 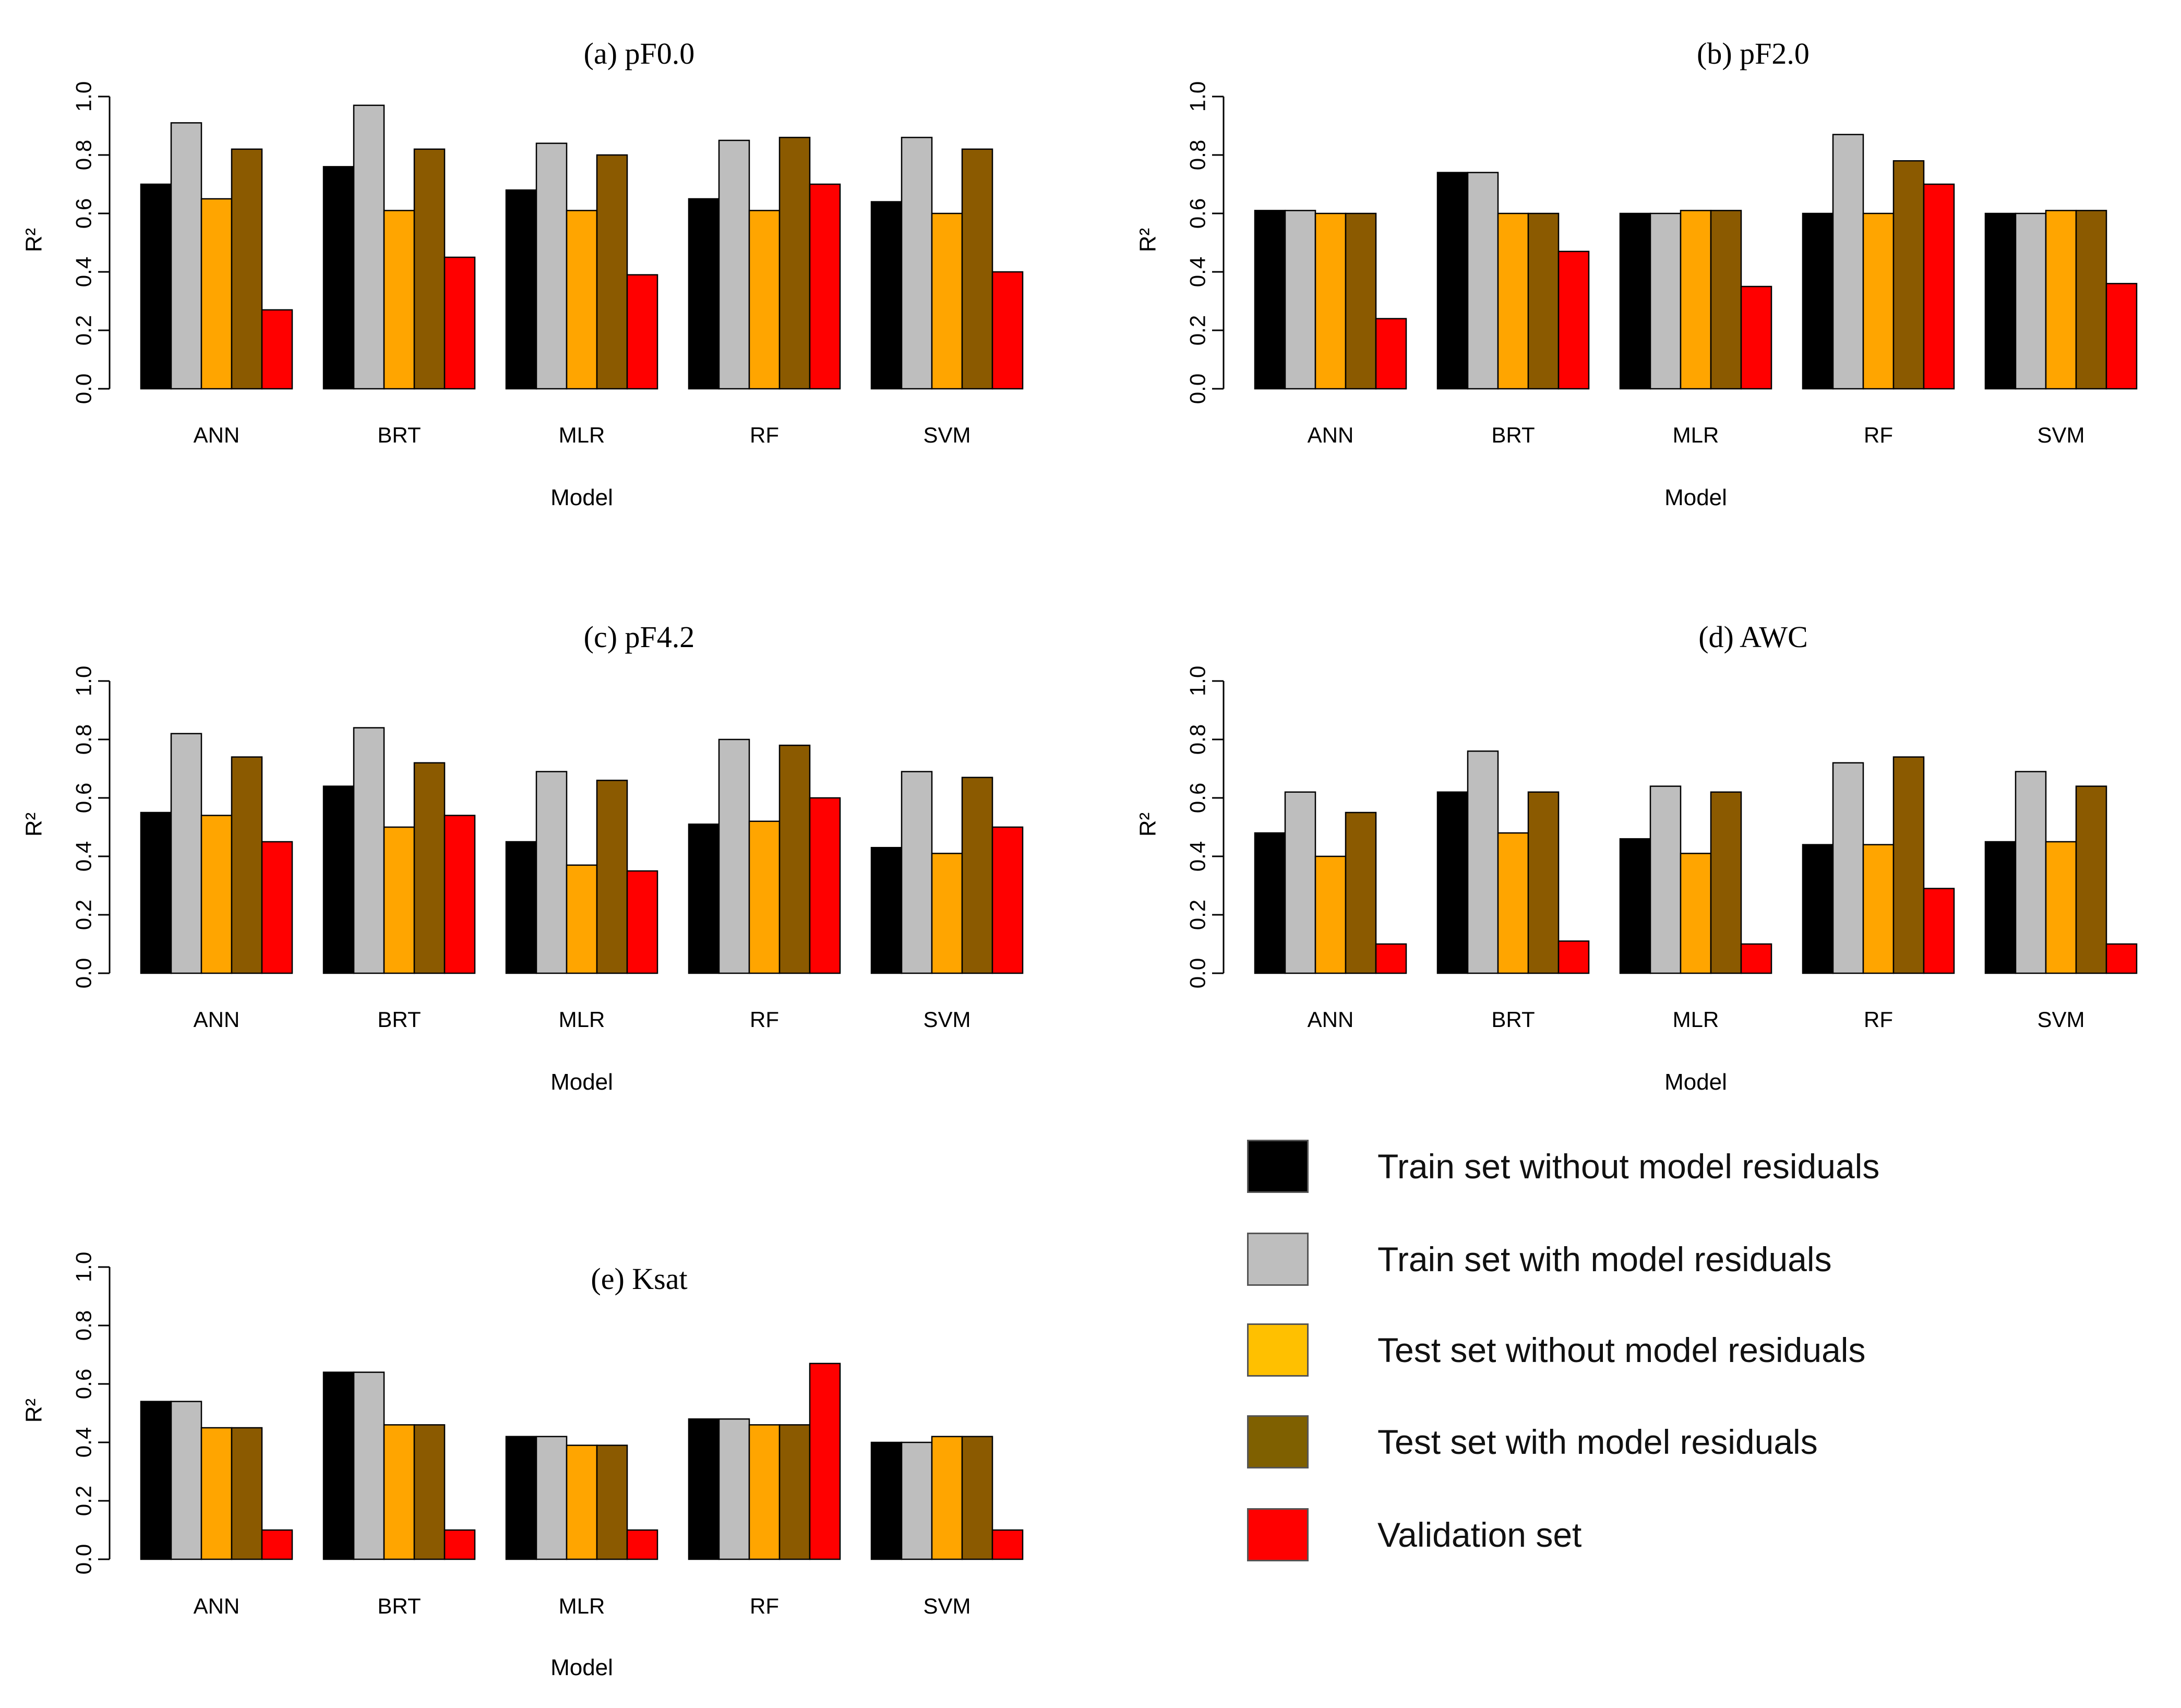 I want to click on bar-rf-test-without, so click(x=764, y=897).